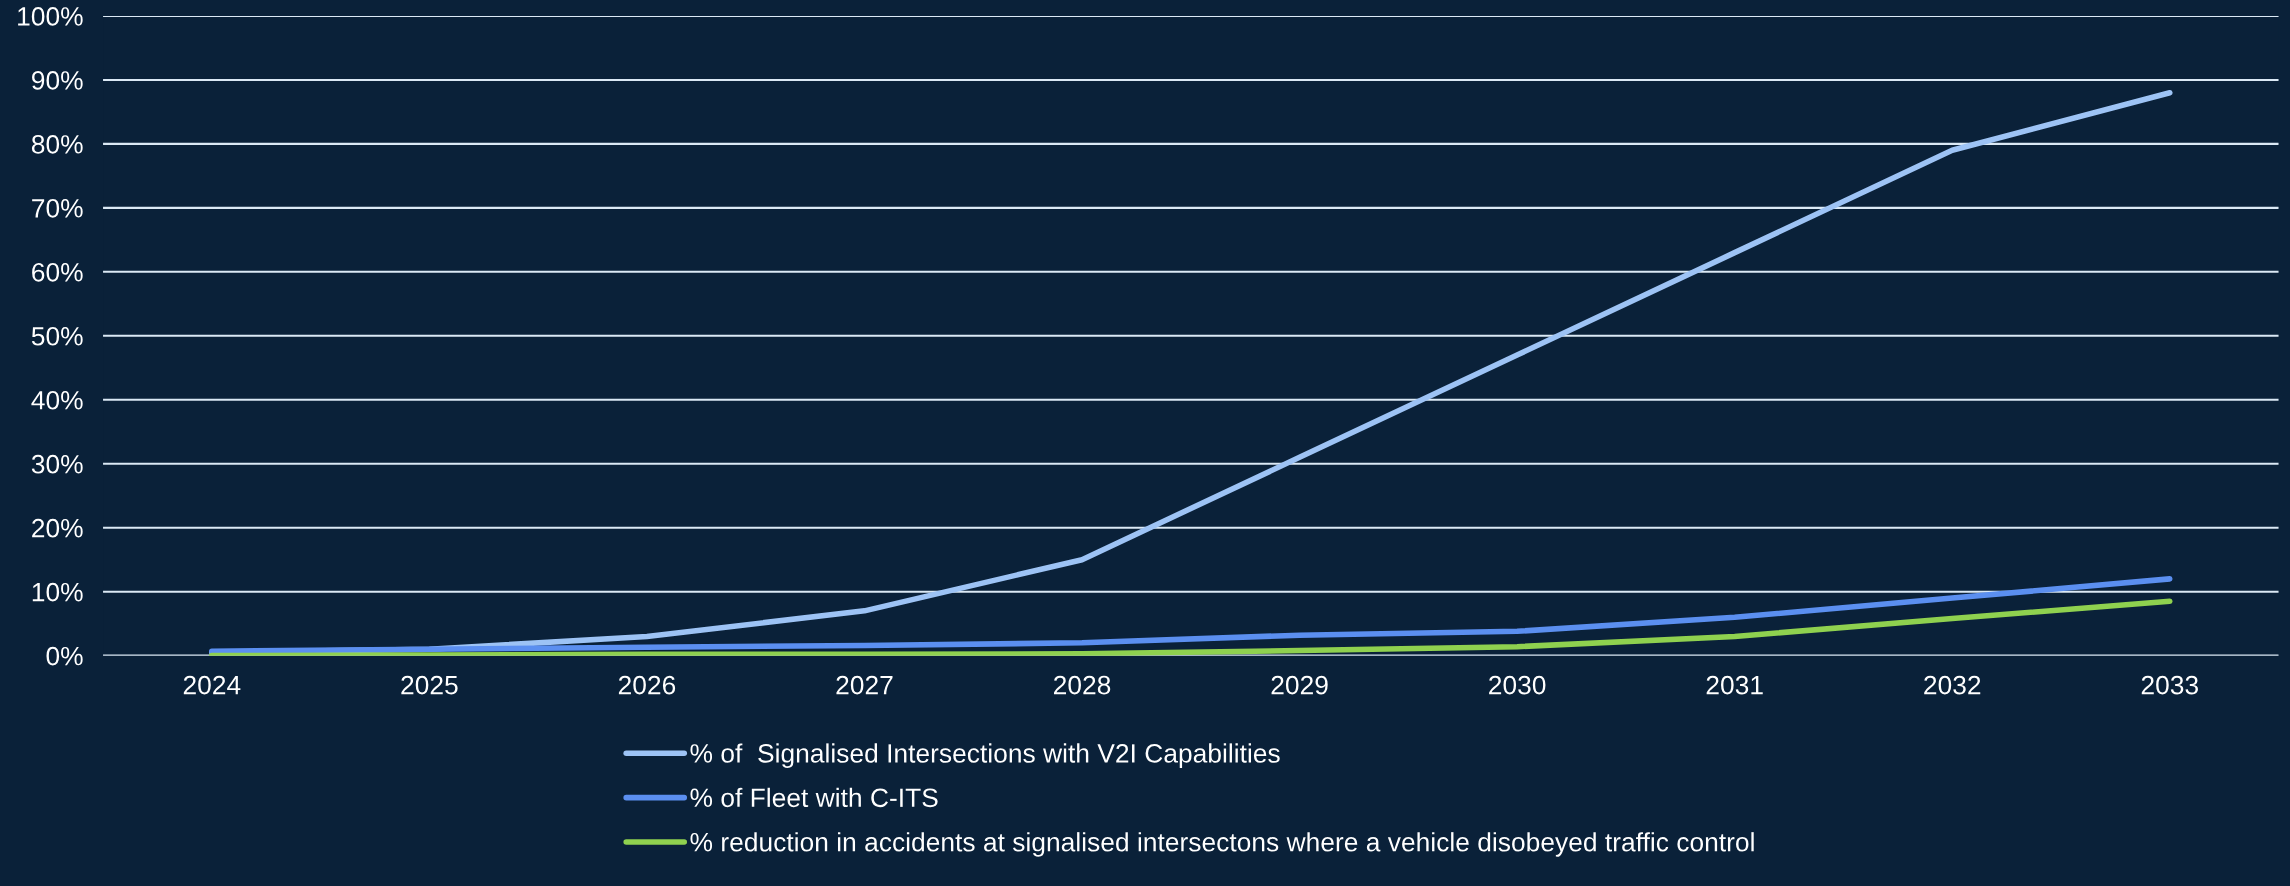  I want to click on x-tick-label: 2032, so click(1952, 685).